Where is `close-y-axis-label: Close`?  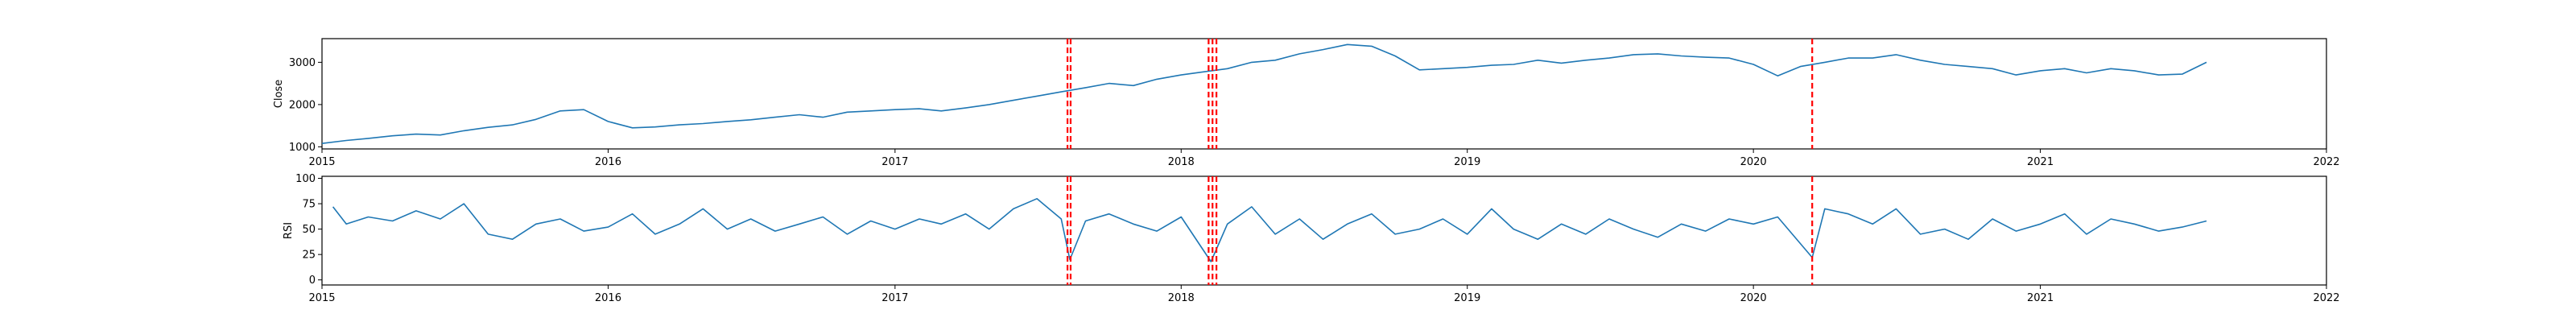
close-y-axis-label: Close is located at coordinates (279, 94).